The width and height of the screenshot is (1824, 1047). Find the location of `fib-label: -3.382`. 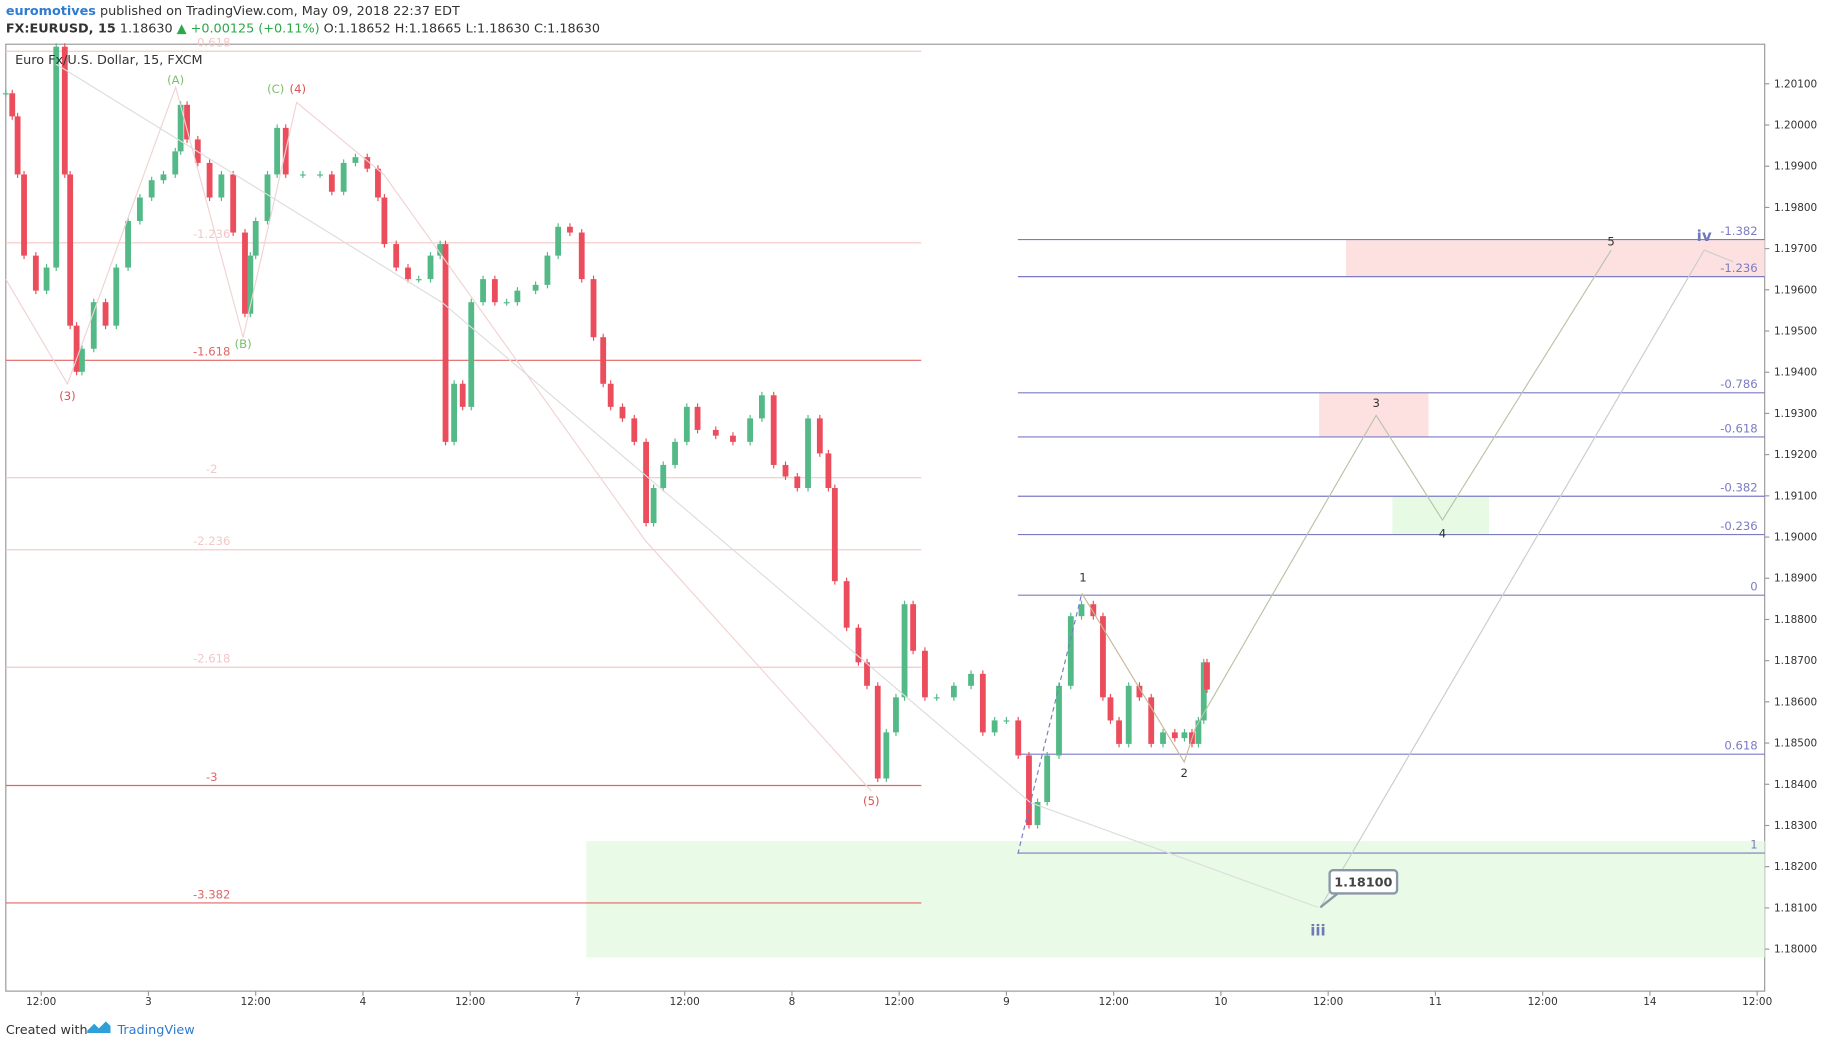

fib-label: -3.382 is located at coordinates (211, 894).